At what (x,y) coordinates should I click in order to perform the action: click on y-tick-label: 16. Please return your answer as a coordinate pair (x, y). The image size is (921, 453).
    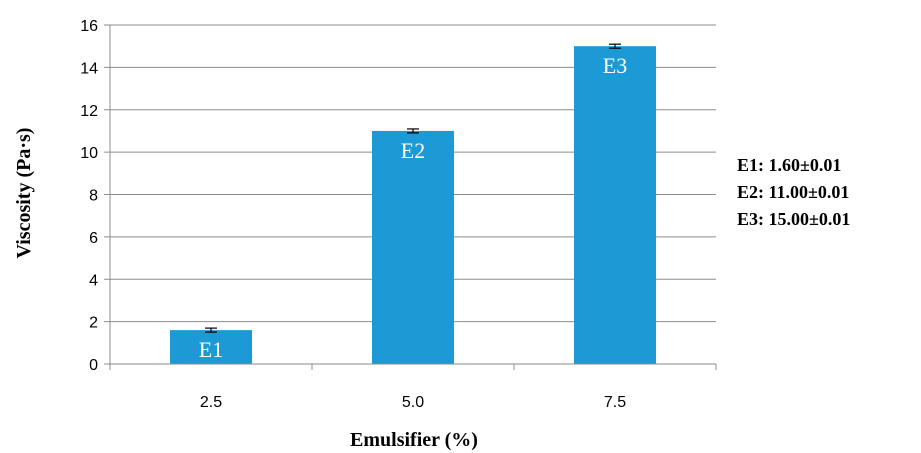
    Looking at the image, I should click on (89, 26).